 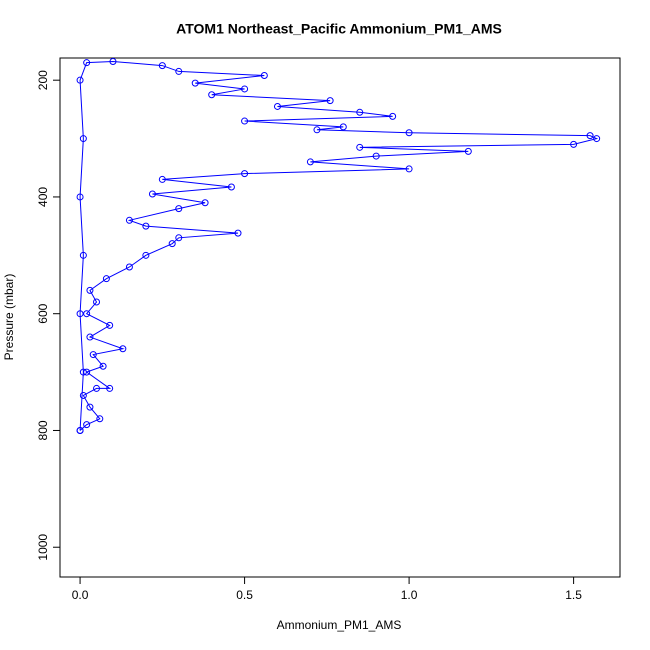 I want to click on y-tick-label: 1000, so click(x=43, y=547).